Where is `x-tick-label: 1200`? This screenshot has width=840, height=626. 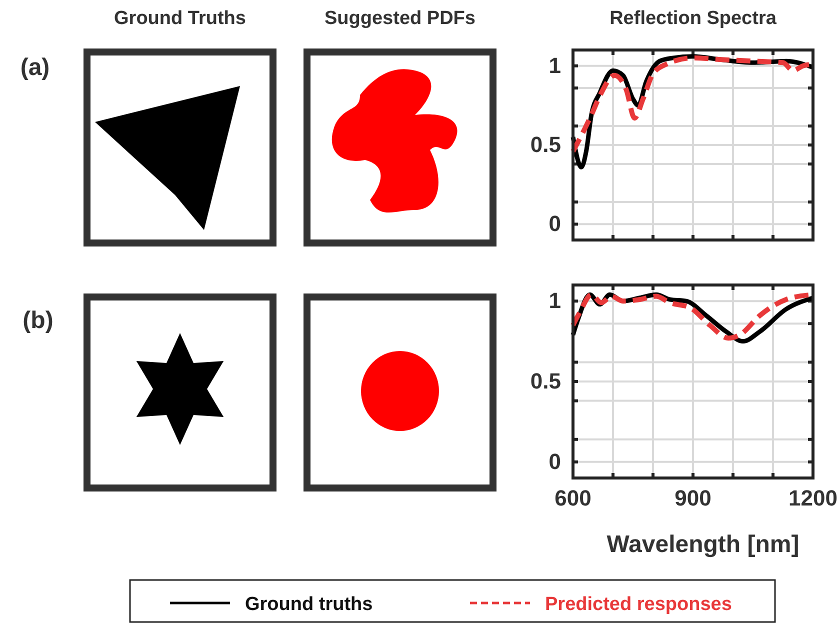
x-tick-label: 1200 is located at coordinates (813, 498).